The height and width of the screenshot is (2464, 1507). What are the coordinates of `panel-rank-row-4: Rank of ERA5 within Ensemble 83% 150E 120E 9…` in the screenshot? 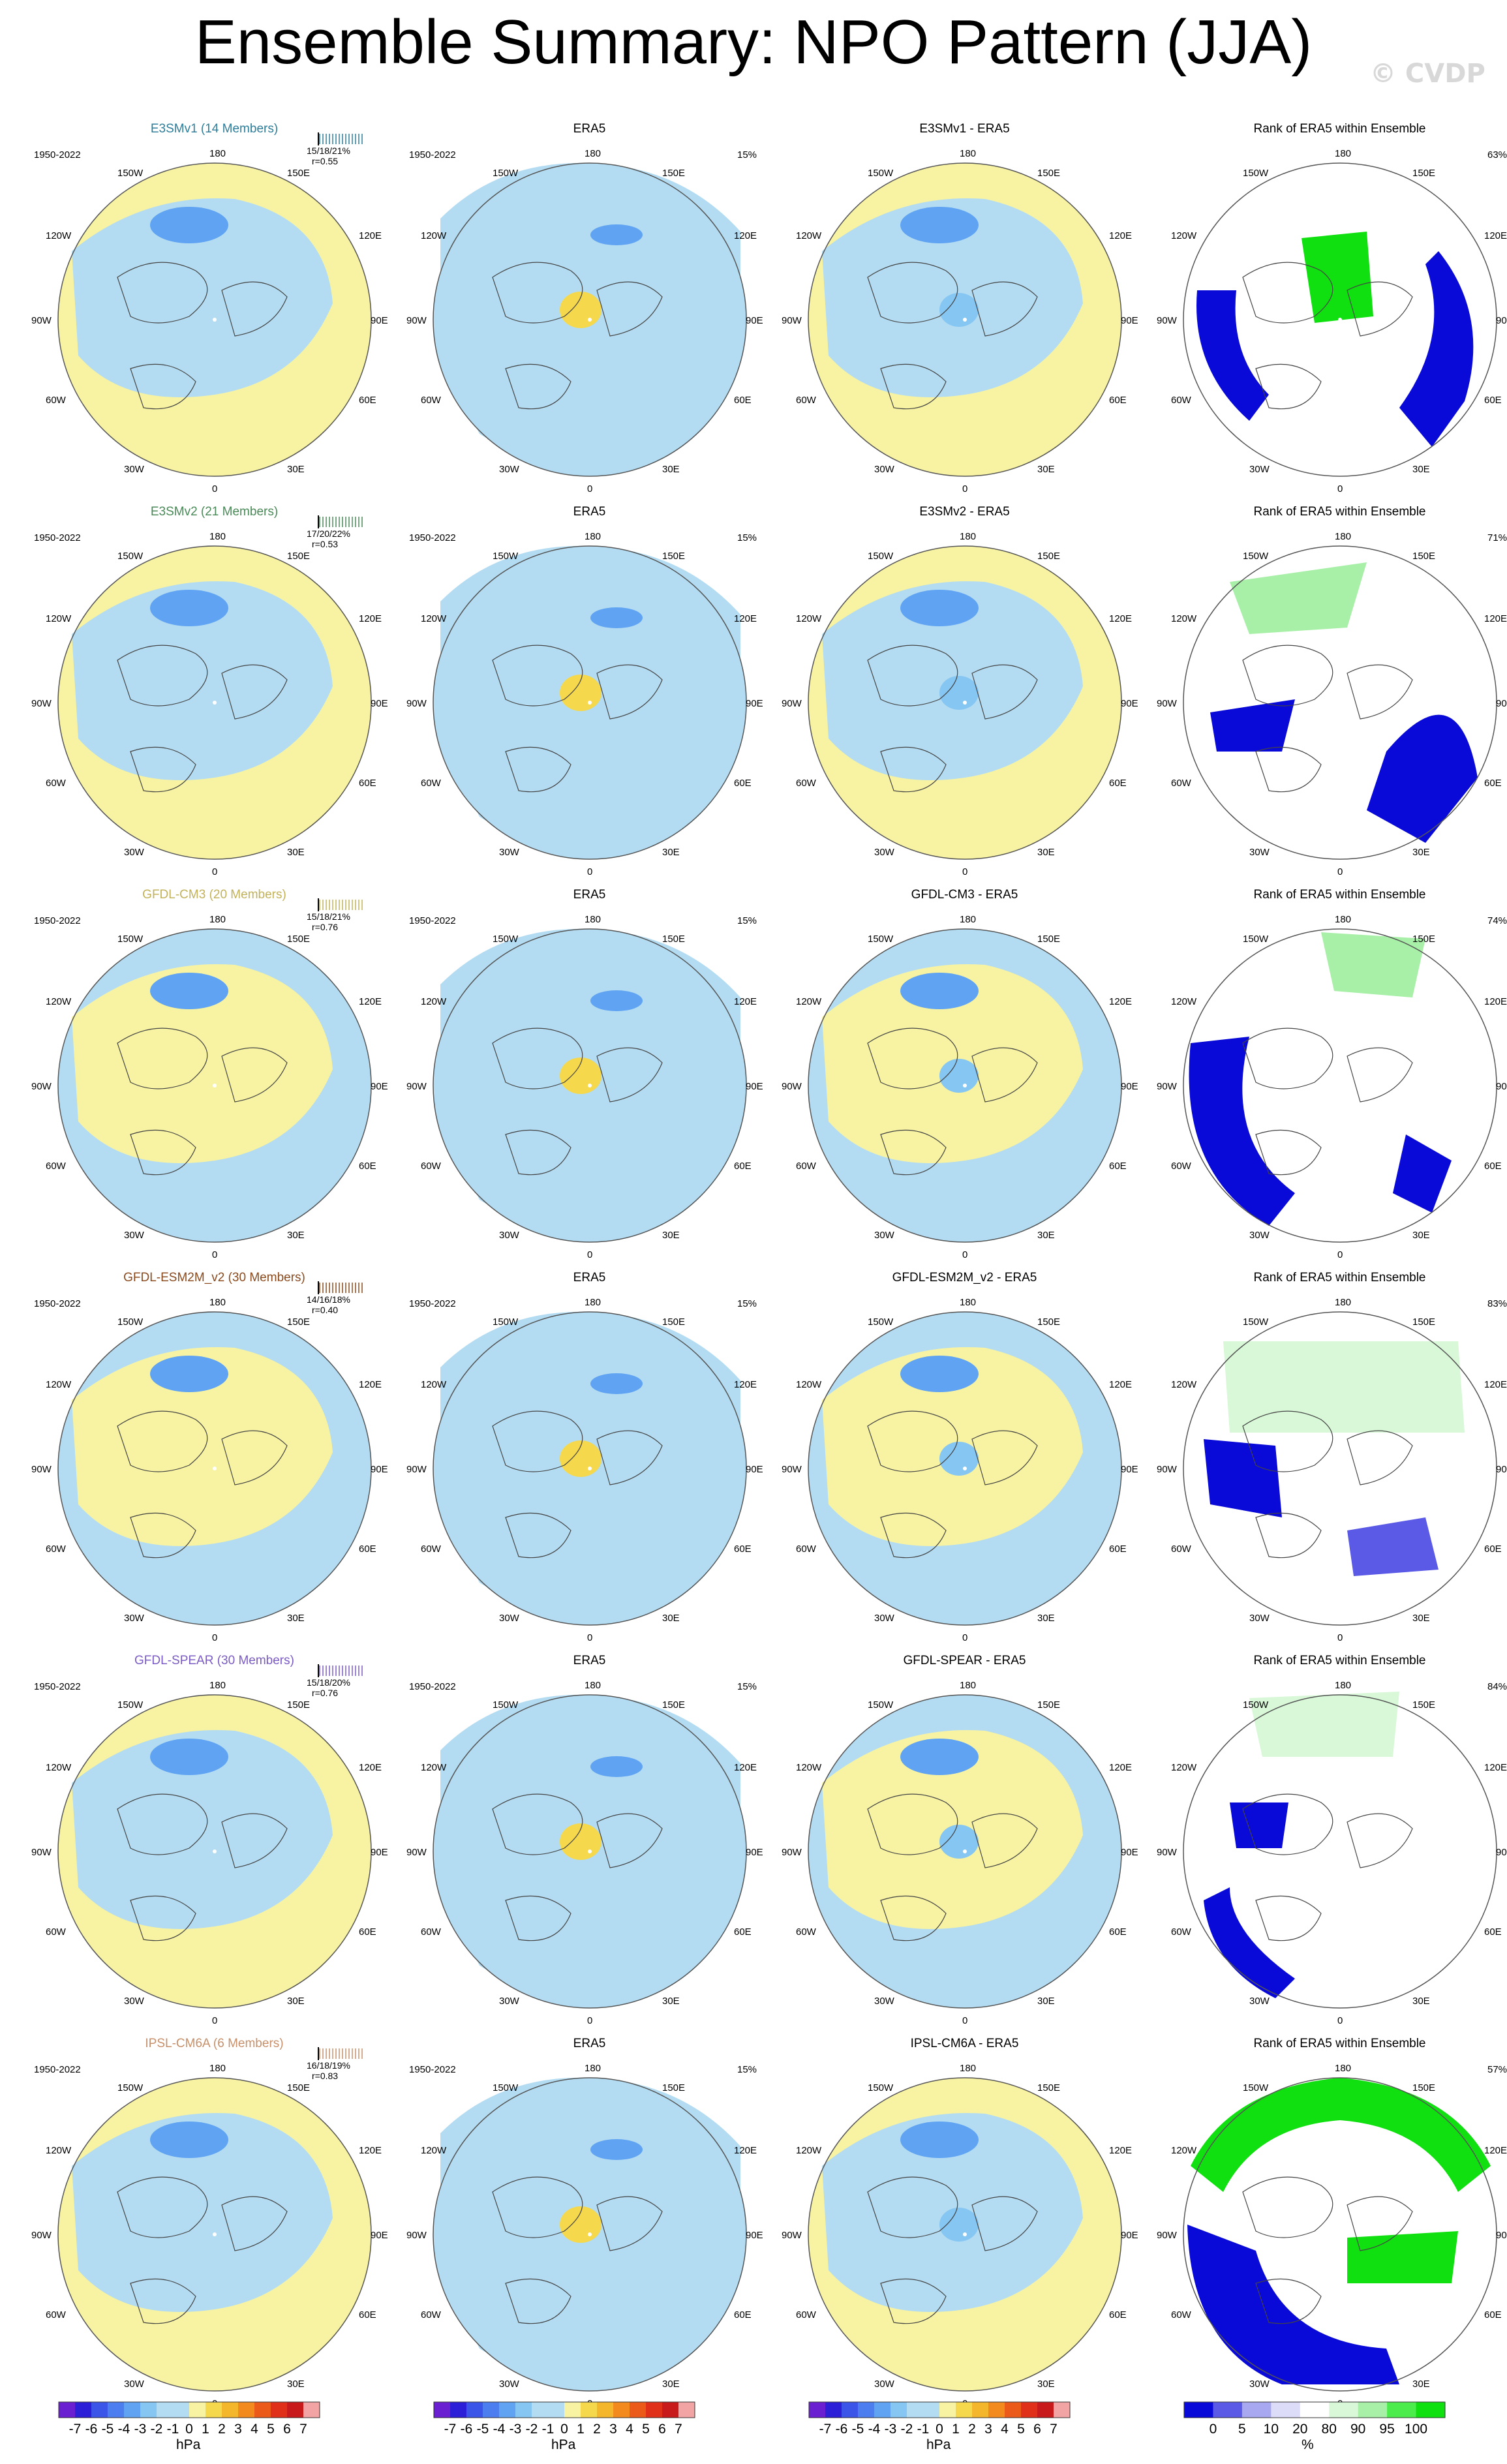 It's located at (1329, 1461).